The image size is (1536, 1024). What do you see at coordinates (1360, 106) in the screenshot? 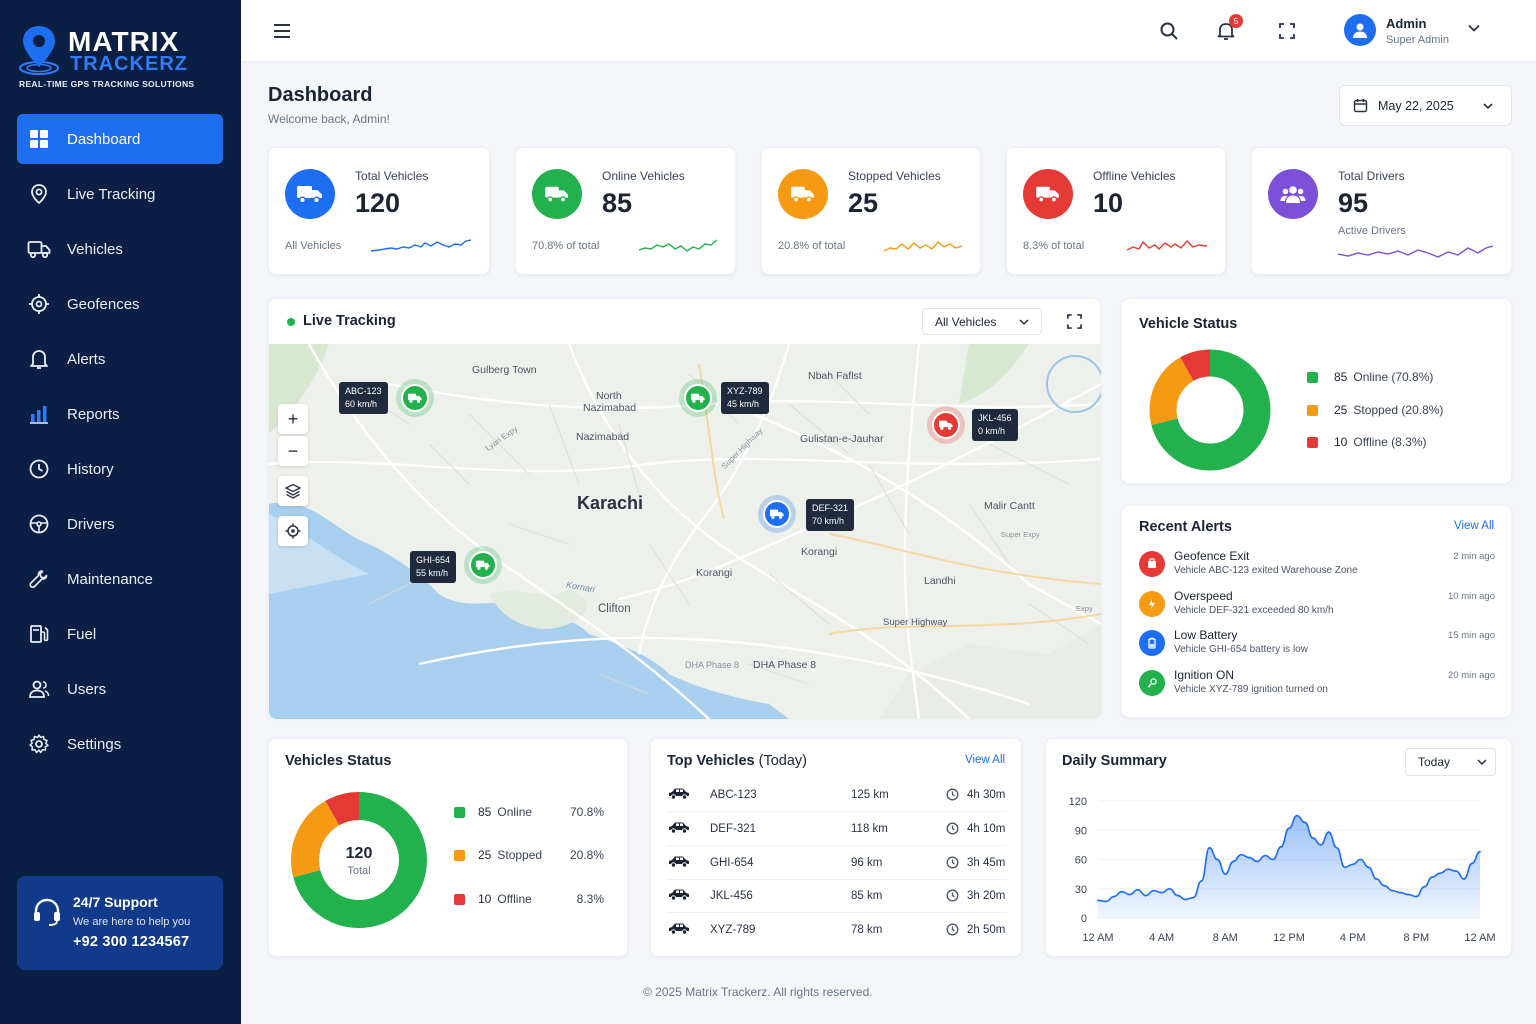
I see `calendar-icon` at bounding box center [1360, 106].